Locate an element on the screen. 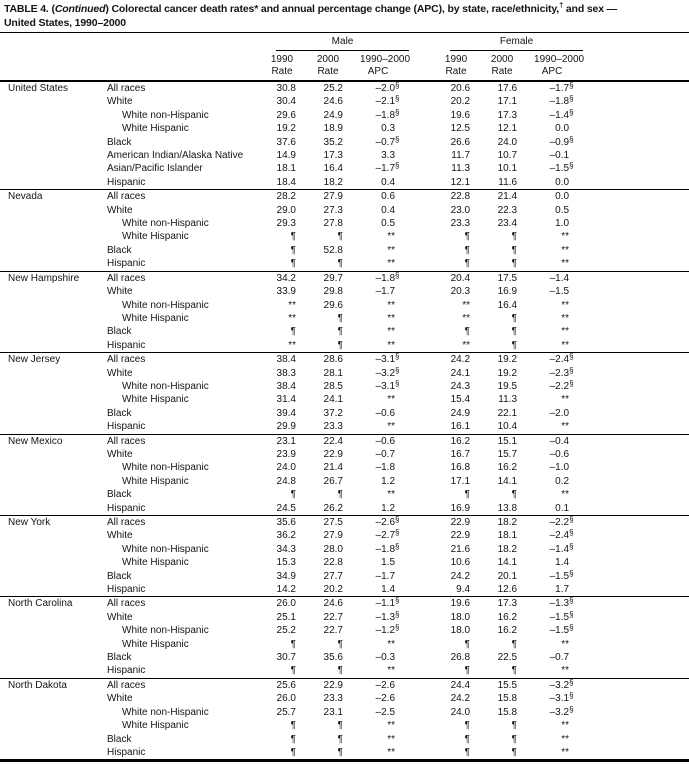 The width and height of the screenshot is (689, 772). female-1990-rate-cell: 16.1 is located at coordinates (460, 427).